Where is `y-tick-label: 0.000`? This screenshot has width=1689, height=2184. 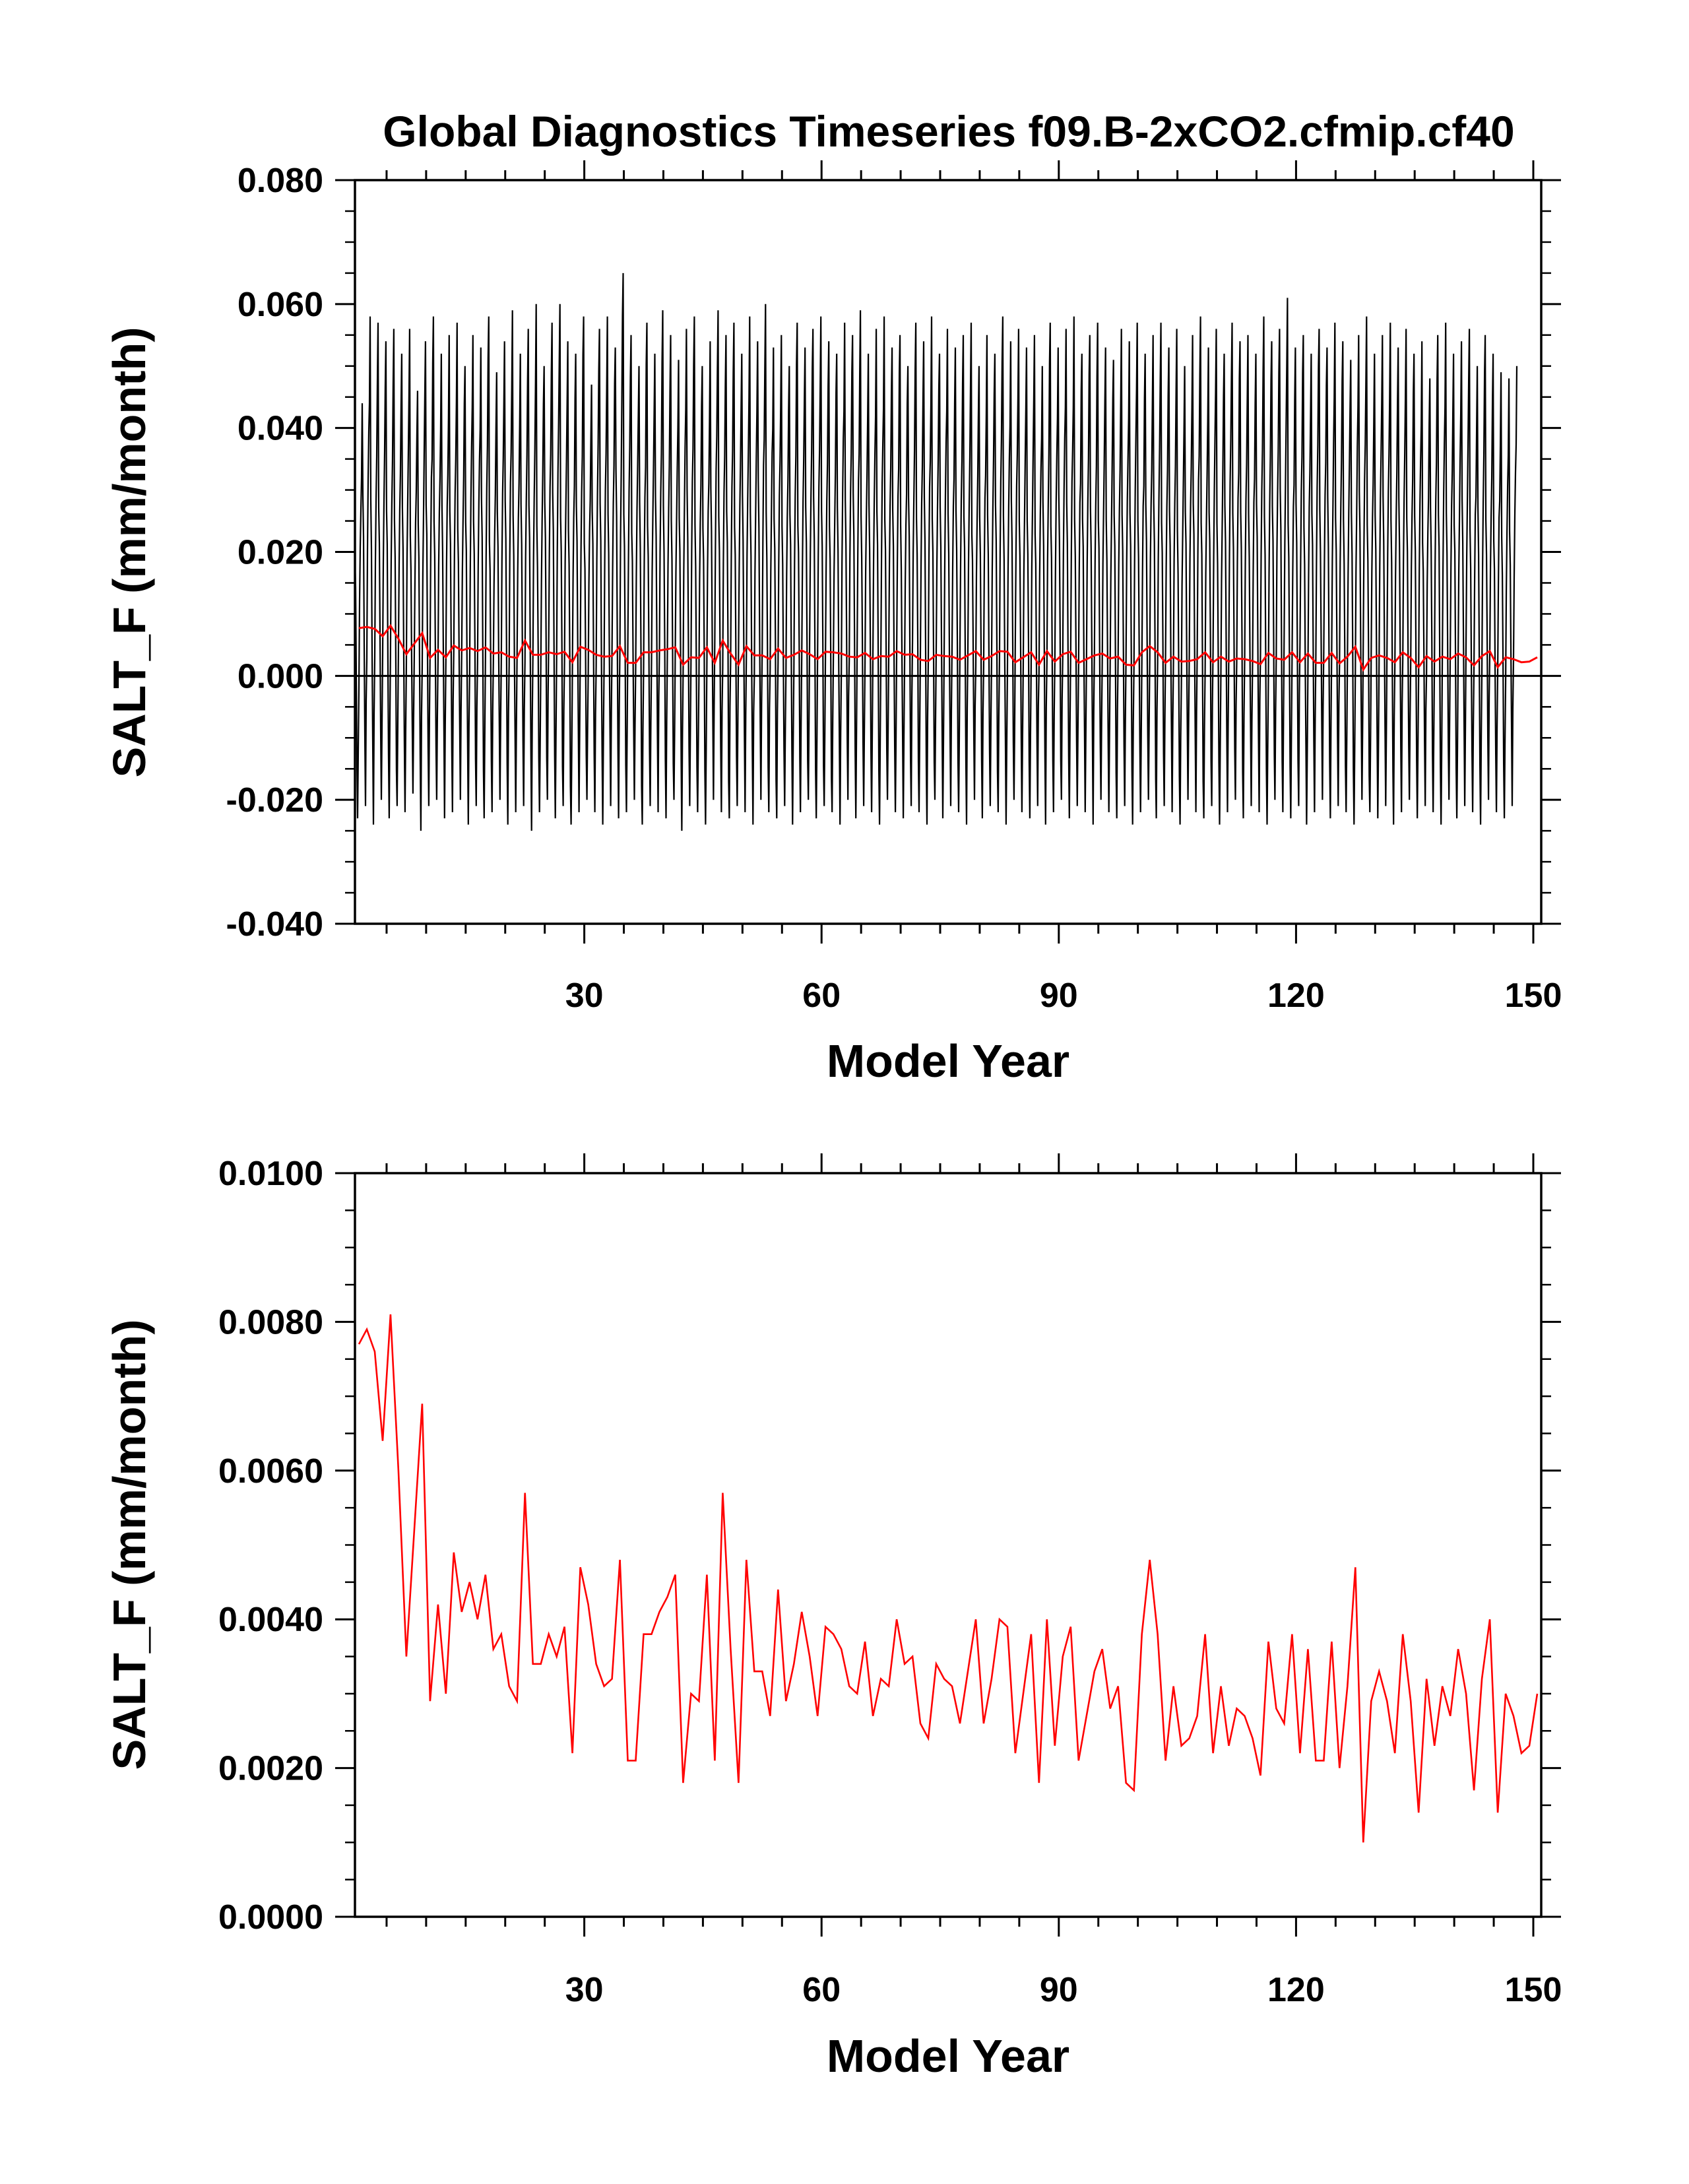
y-tick-label: 0.000 is located at coordinates (280, 676).